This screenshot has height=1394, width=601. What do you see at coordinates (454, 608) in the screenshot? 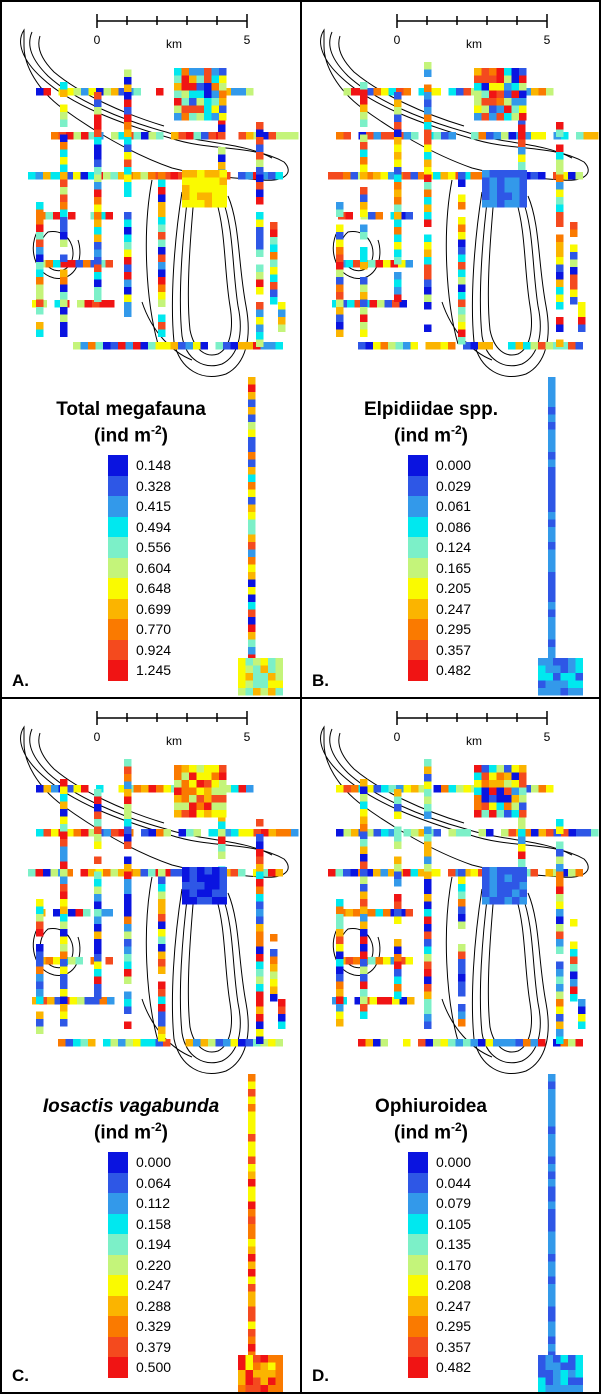
I see `legend-value: 0.247` at bounding box center [454, 608].